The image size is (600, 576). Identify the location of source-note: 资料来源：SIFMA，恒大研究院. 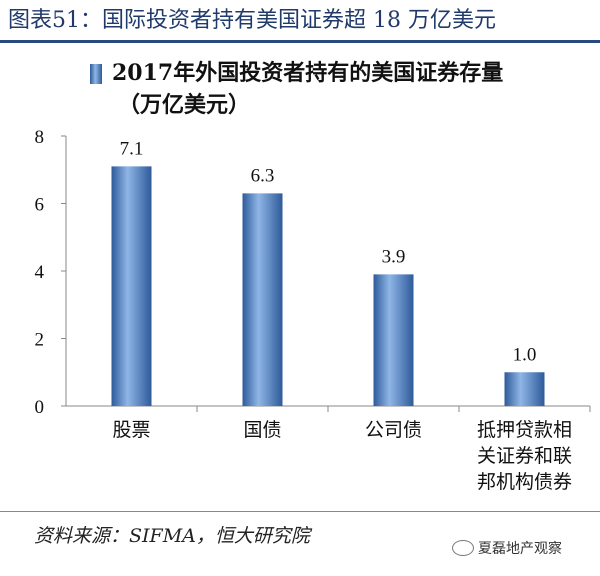
(172, 536).